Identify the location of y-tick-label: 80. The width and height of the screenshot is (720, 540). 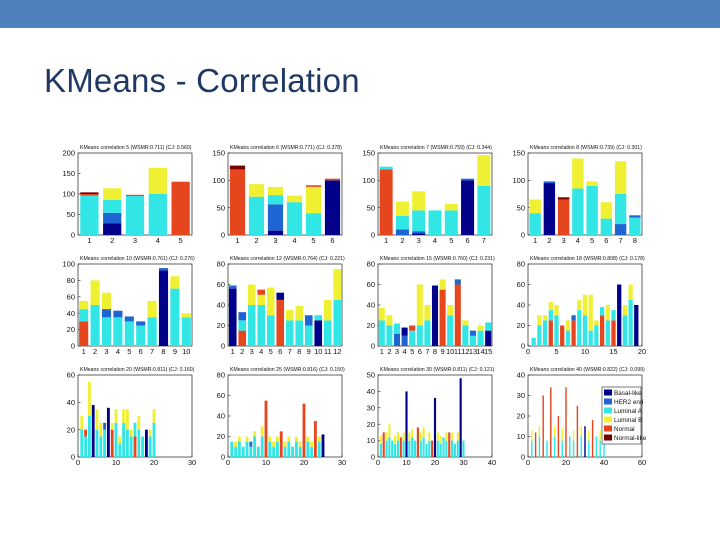
(221, 375).